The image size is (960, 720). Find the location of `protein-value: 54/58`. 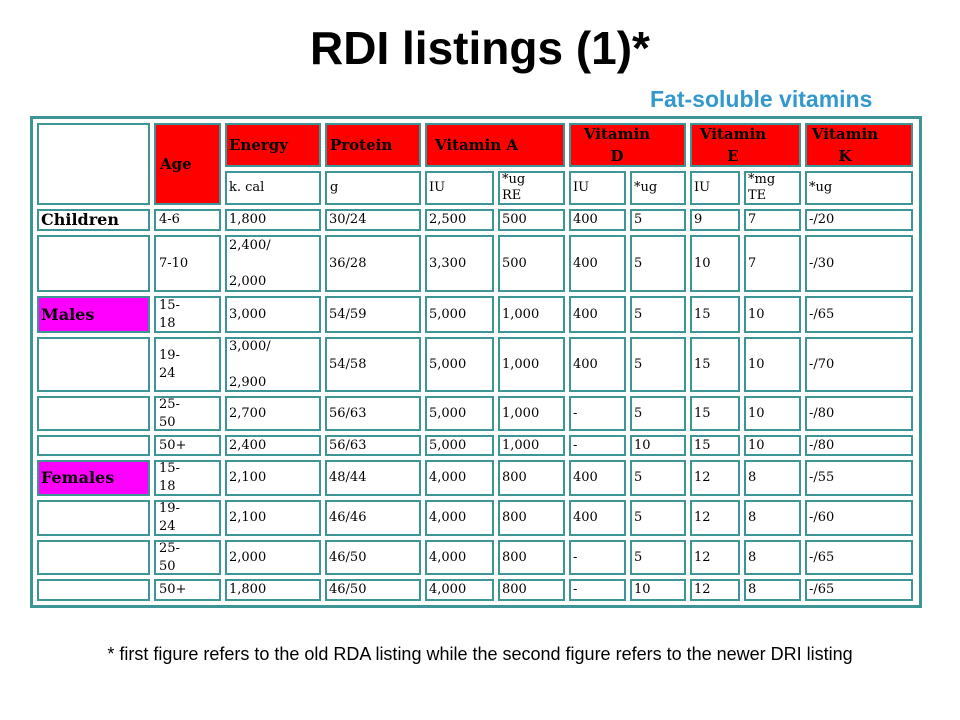

protein-value: 54/58 is located at coordinates (348, 364).